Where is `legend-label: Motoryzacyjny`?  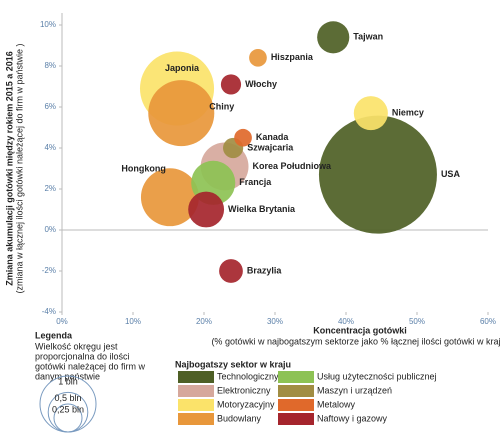 legend-label: Motoryzacyjny is located at coordinates (246, 404).